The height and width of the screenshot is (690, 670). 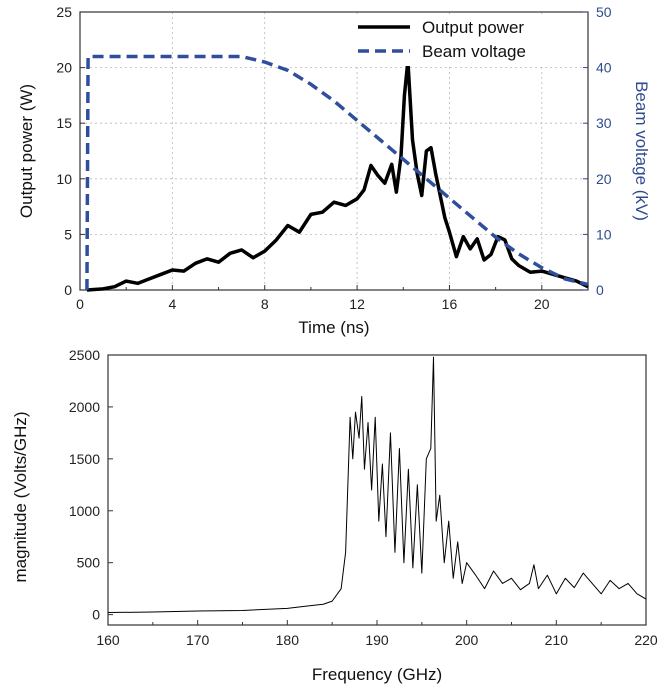 I want to click on x-tick-label: 16, so click(x=450, y=304).